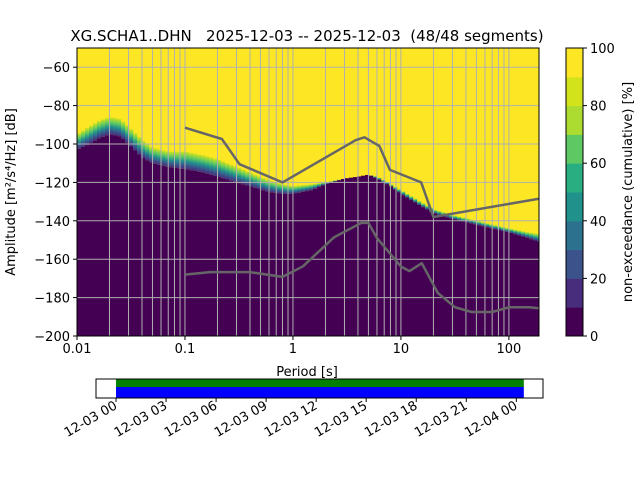  I want to click on colorbar-tick-label: 100, so click(602, 49).